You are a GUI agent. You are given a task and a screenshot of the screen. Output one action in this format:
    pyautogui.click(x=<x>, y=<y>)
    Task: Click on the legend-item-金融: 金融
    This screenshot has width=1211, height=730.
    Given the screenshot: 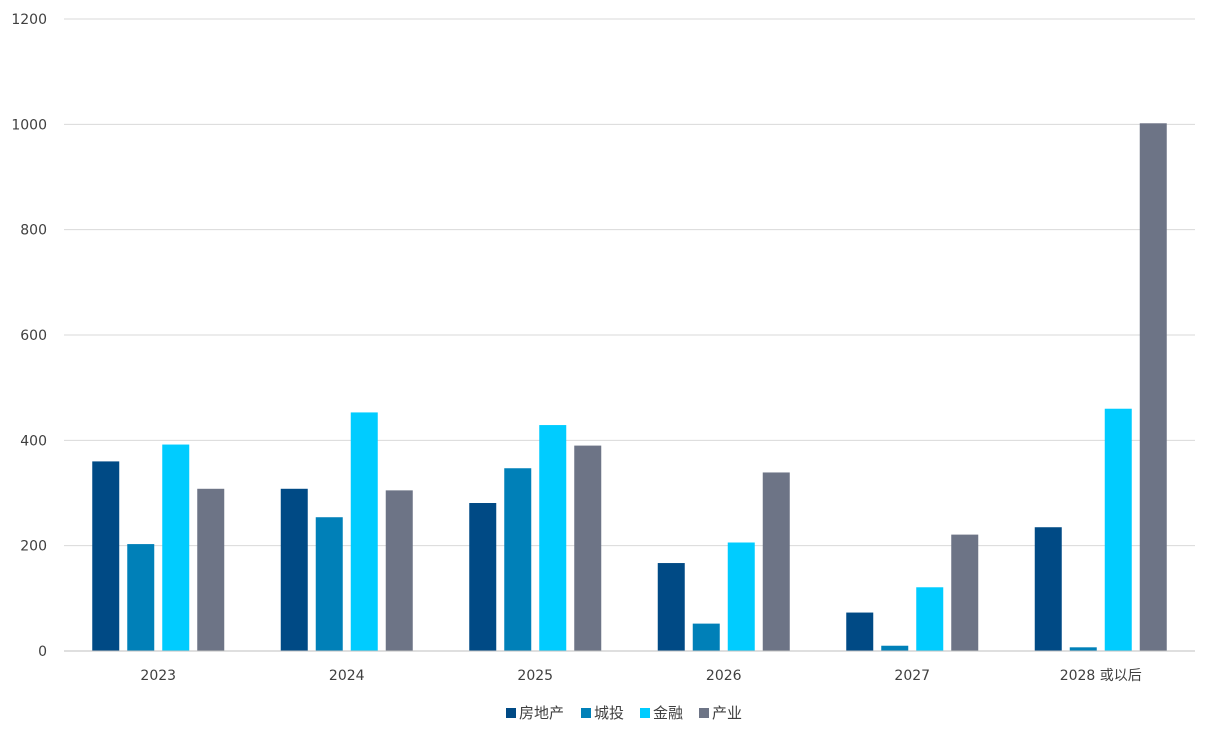 What is the action you would take?
    pyautogui.click(x=661, y=713)
    